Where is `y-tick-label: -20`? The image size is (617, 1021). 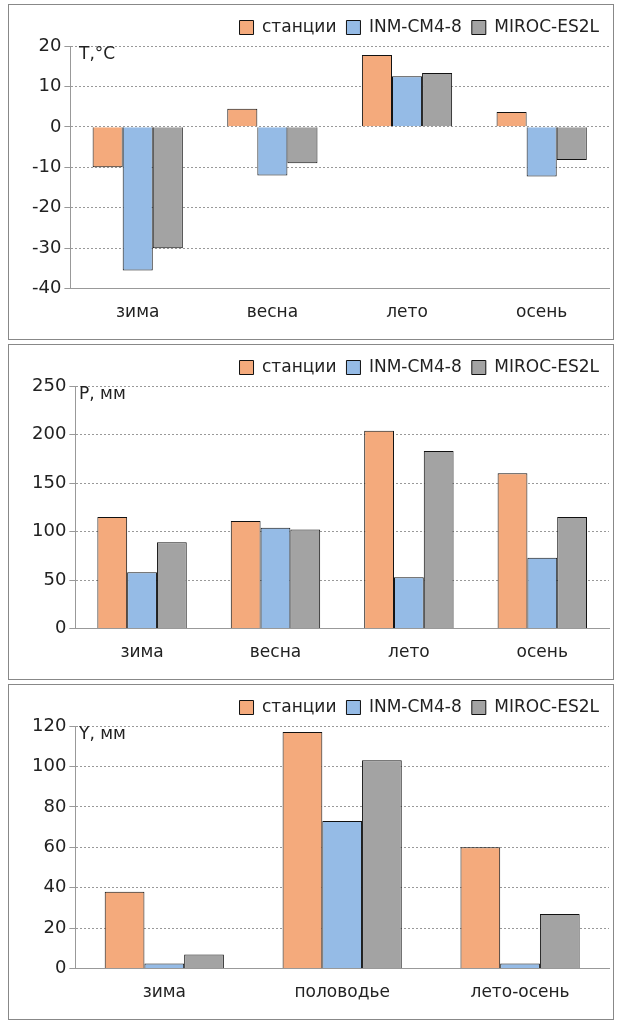 y-tick-label: -20 is located at coordinates (46, 206).